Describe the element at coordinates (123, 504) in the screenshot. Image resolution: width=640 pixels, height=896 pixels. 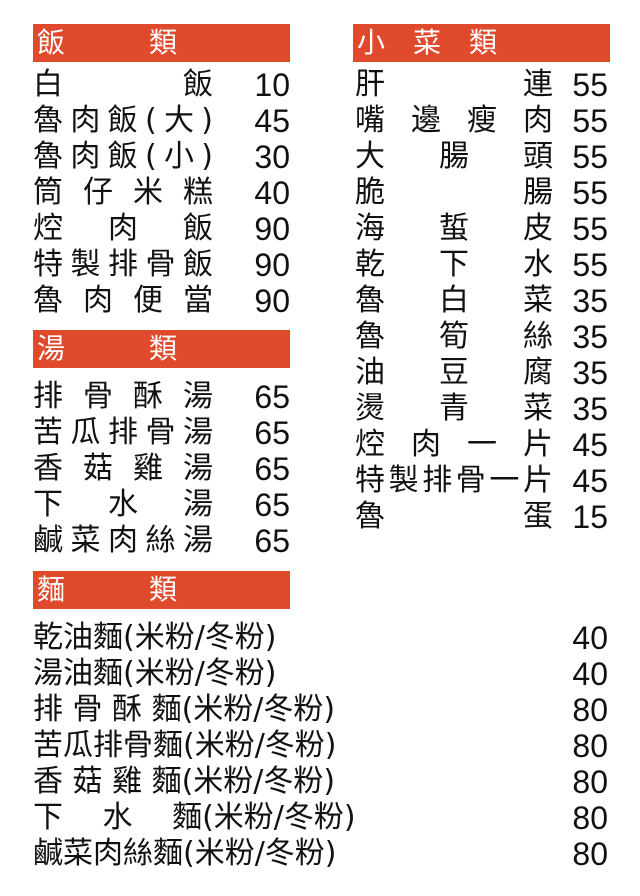
I see `menu-item-name: 下水湯` at that location.